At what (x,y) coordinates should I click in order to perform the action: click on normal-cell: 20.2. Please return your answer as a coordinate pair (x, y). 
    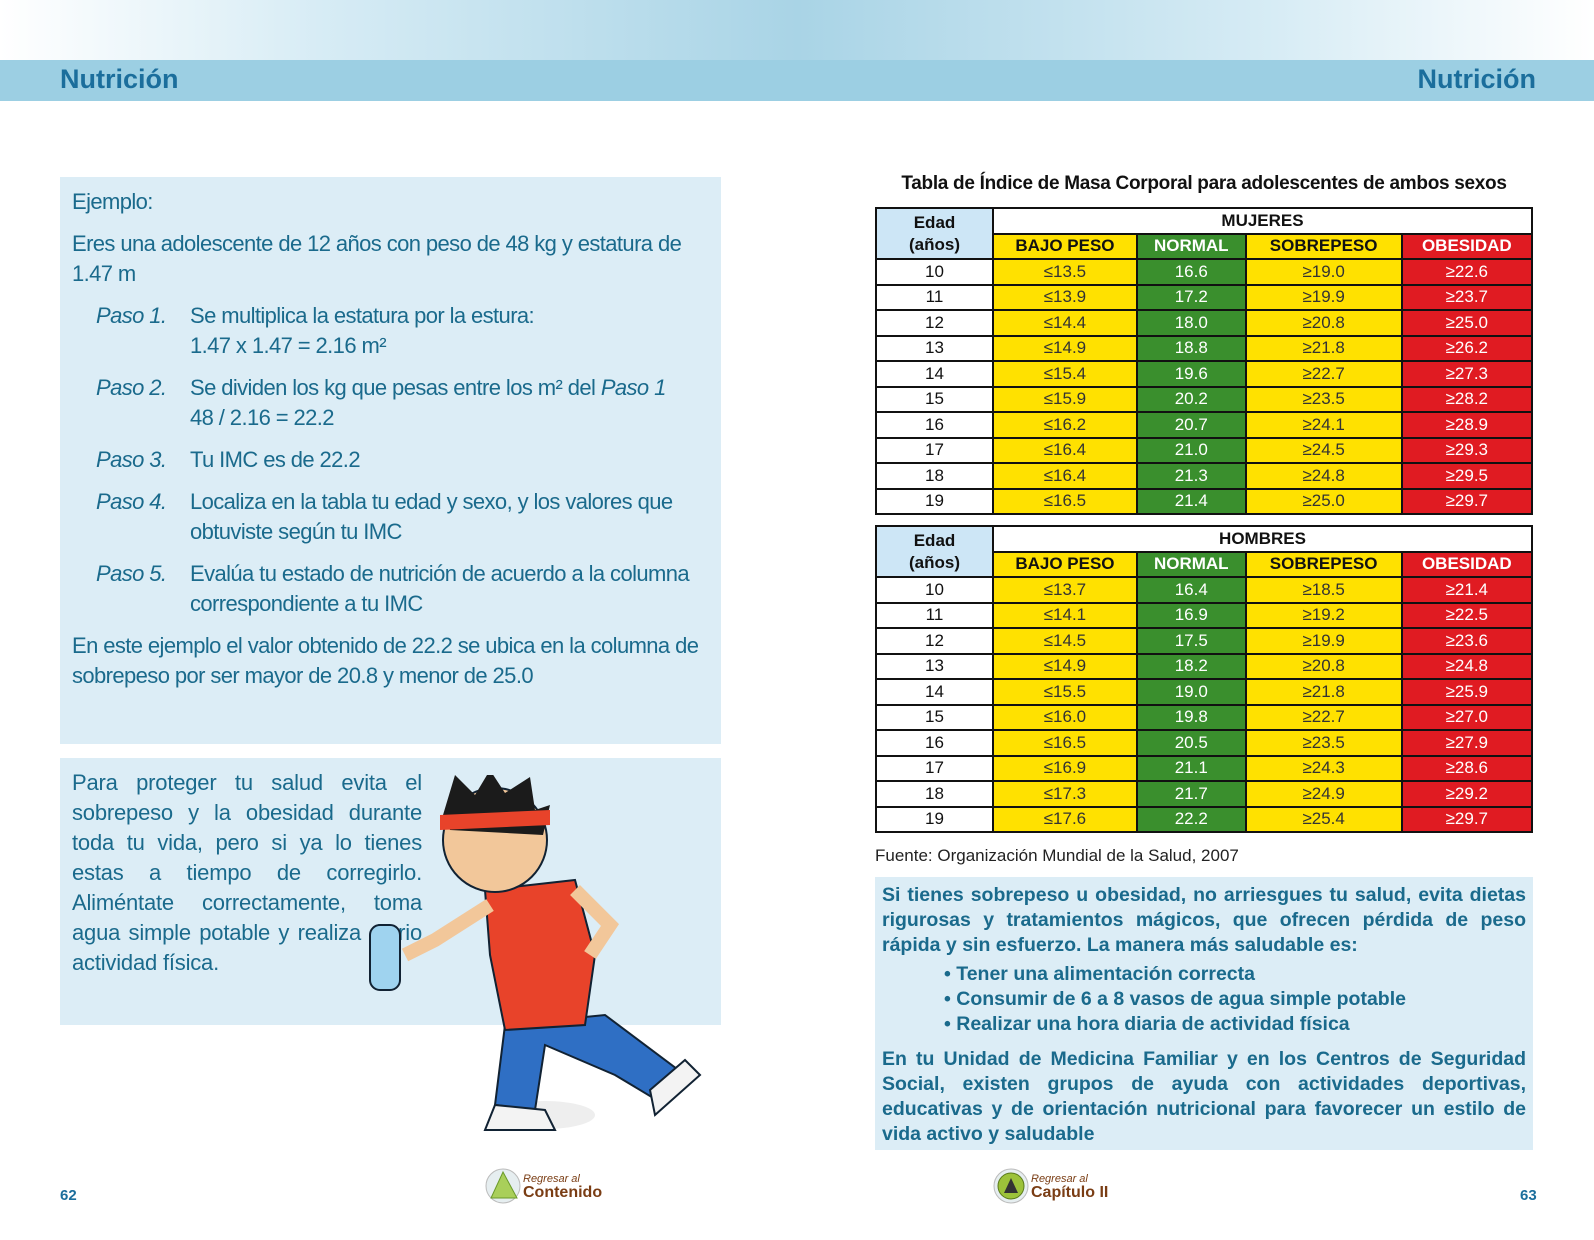
    Looking at the image, I should click on (1191, 399).